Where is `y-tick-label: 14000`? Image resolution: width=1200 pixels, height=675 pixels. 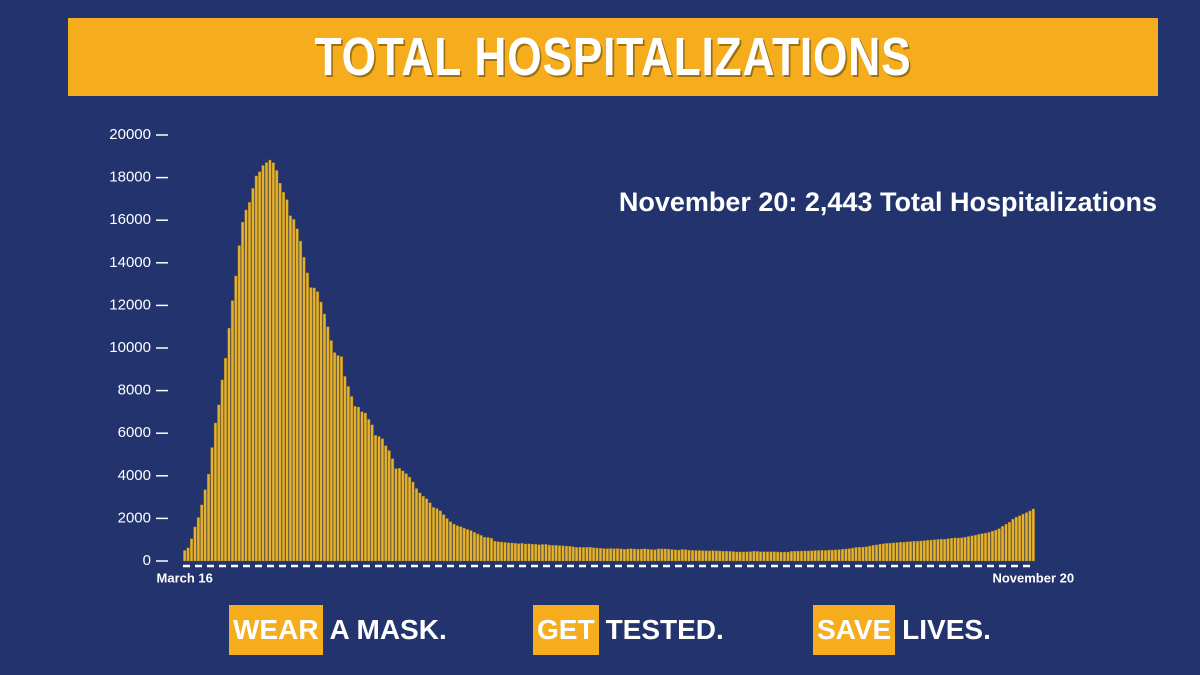 y-tick-label: 14000 is located at coordinates (130, 262).